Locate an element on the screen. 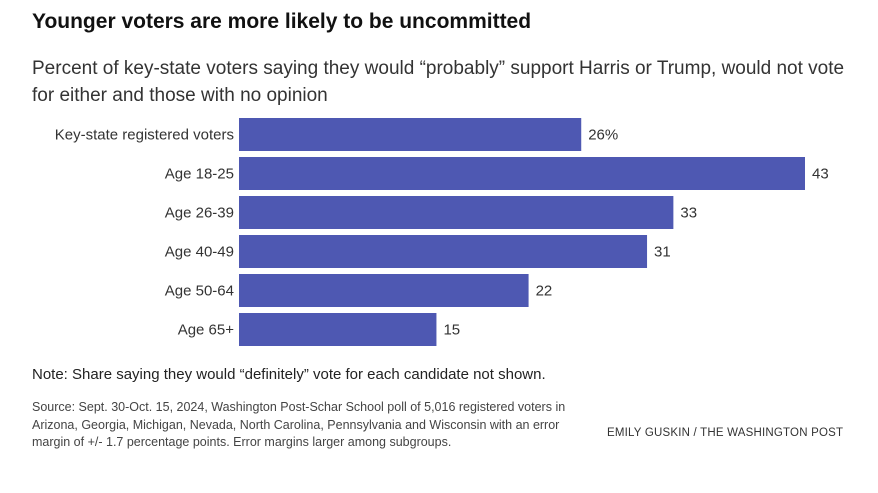  value-label-4: 22 is located at coordinates (544, 291).